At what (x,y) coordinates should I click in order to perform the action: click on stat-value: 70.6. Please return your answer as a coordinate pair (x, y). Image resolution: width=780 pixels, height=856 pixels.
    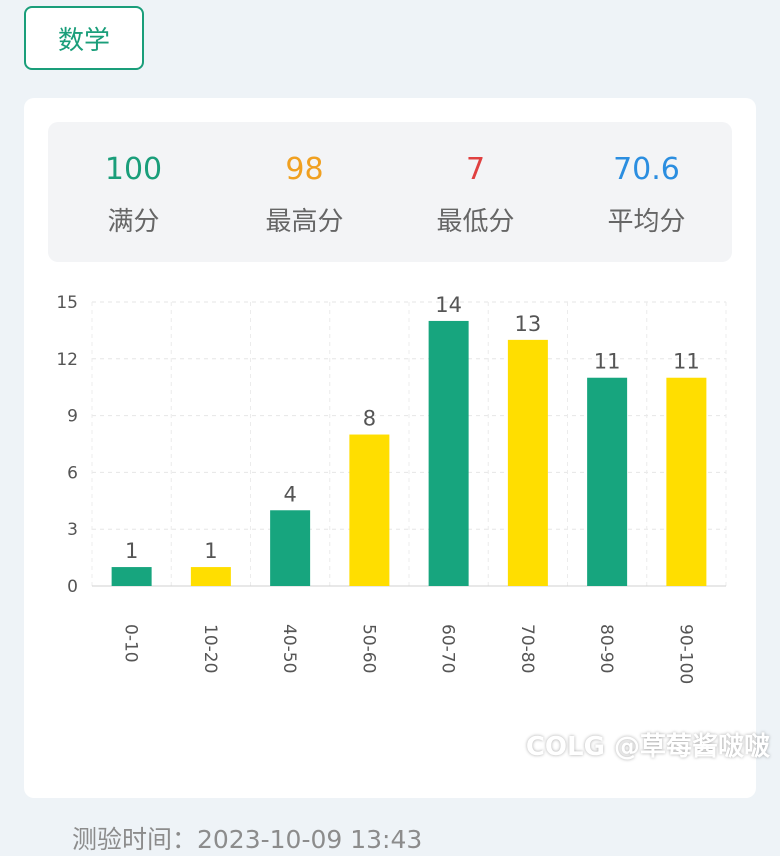
    Looking at the image, I should click on (646, 169).